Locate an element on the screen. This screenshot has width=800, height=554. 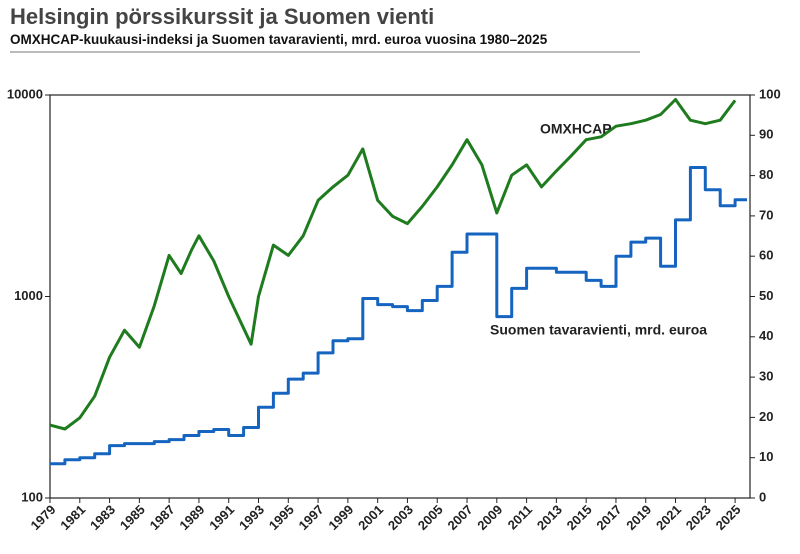
y-tick-label: 100 is located at coordinates (32, 496).